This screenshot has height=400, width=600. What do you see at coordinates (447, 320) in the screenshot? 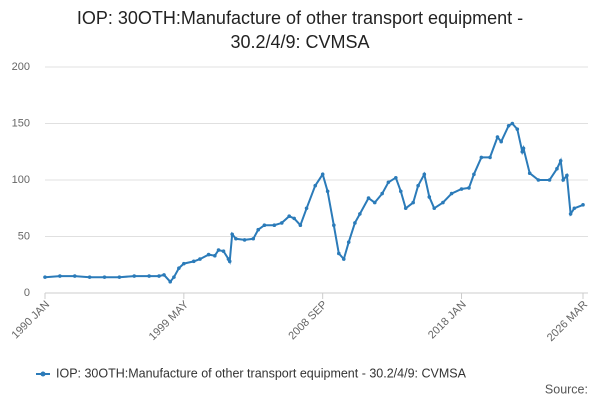
I see `x-tick-label: 2018 JAN` at bounding box center [447, 320].